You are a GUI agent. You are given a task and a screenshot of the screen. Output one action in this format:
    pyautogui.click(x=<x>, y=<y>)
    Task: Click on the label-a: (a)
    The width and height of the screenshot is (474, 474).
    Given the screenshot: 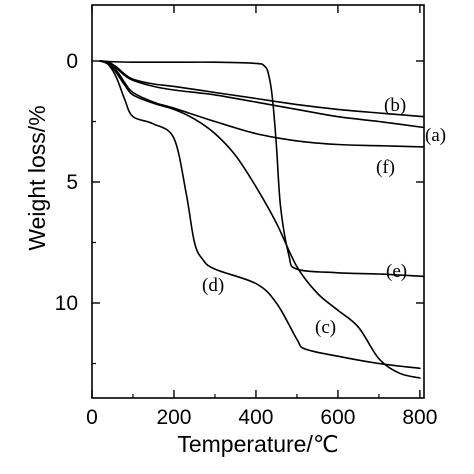 What is the action you would take?
    pyautogui.click(x=435, y=135)
    